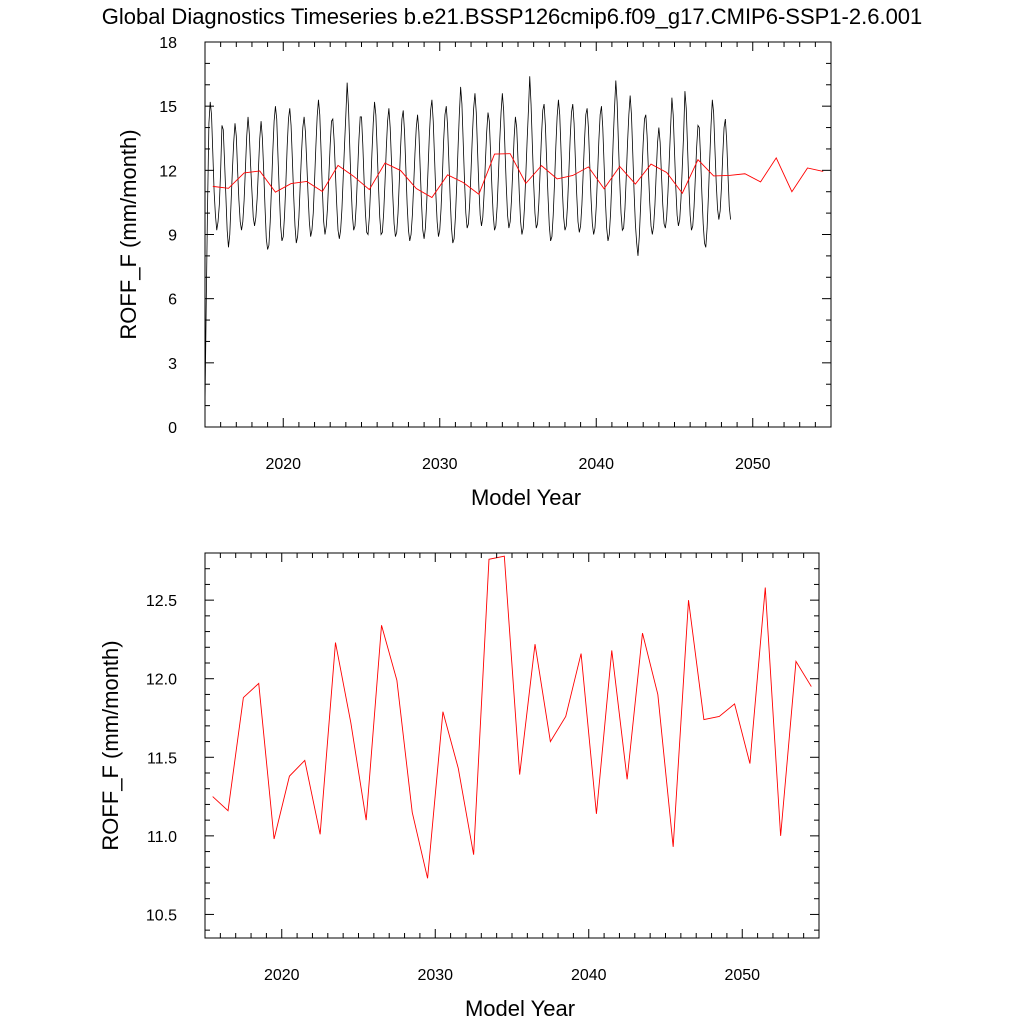 The image size is (1024, 1024). What do you see at coordinates (168, 107) in the screenshot?
I see `y-tick-label: 15` at bounding box center [168, 107].